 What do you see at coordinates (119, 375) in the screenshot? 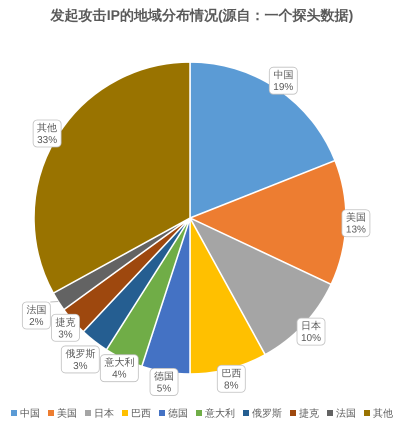
I see `data-label: 4%` at bounding box center [119, 375].